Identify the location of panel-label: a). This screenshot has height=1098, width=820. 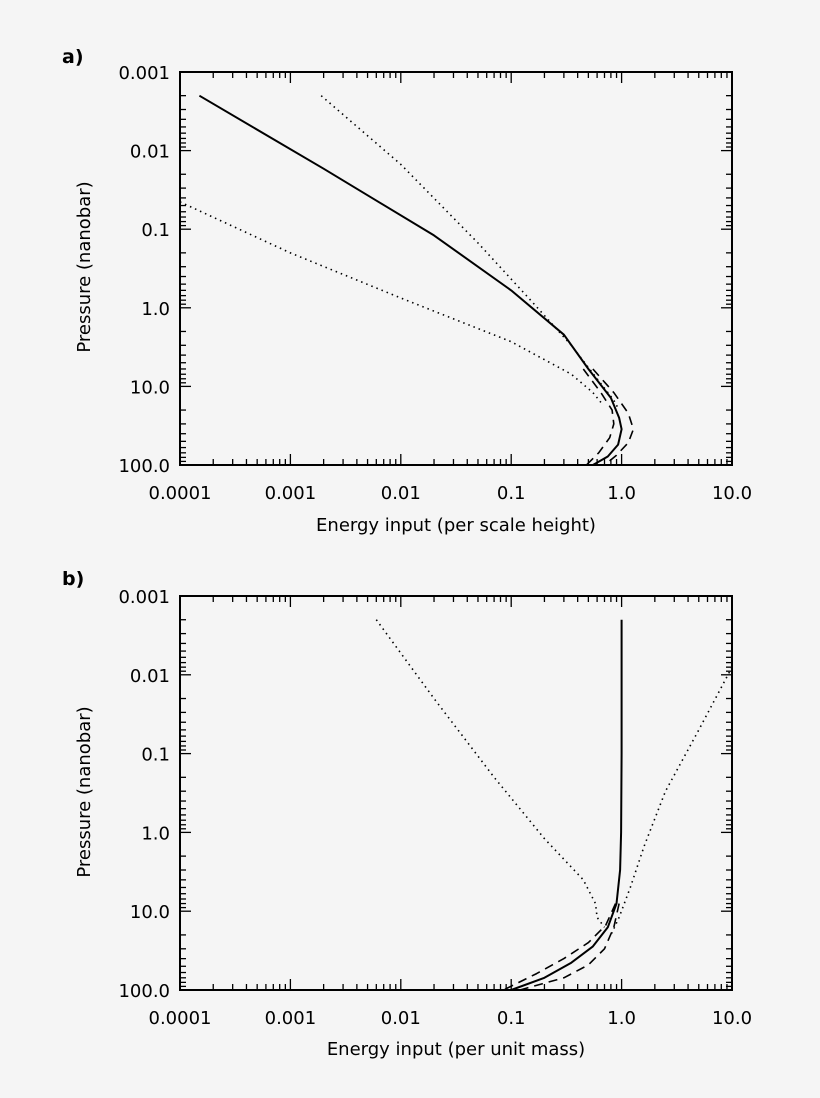
(73, 57).